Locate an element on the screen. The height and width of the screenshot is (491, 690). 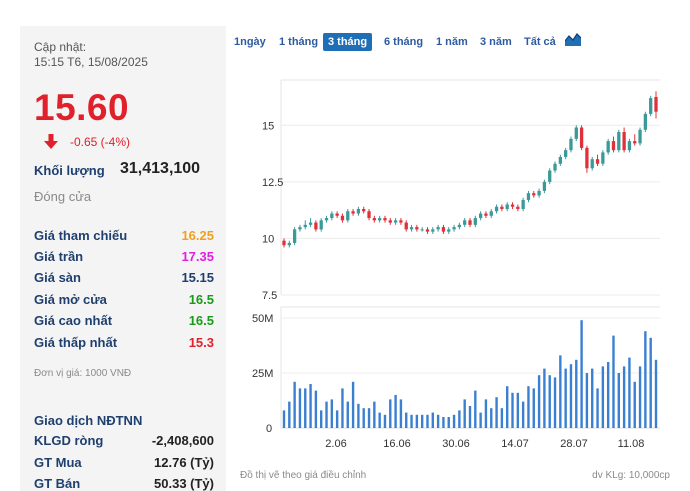
tab-3-months: 3 tháng is located at coordinates (348, 42).